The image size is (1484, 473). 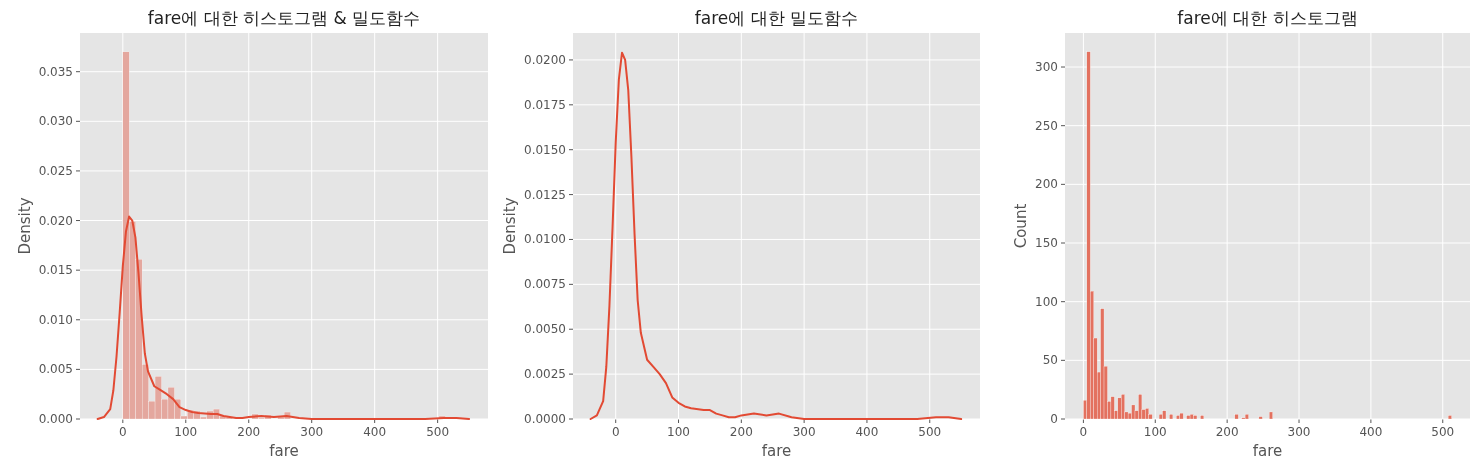 What do you see at coordinates (545, 149) in the screenshot?
I see `y-tick-label: 0.0150` at bounding box center [545, 149].